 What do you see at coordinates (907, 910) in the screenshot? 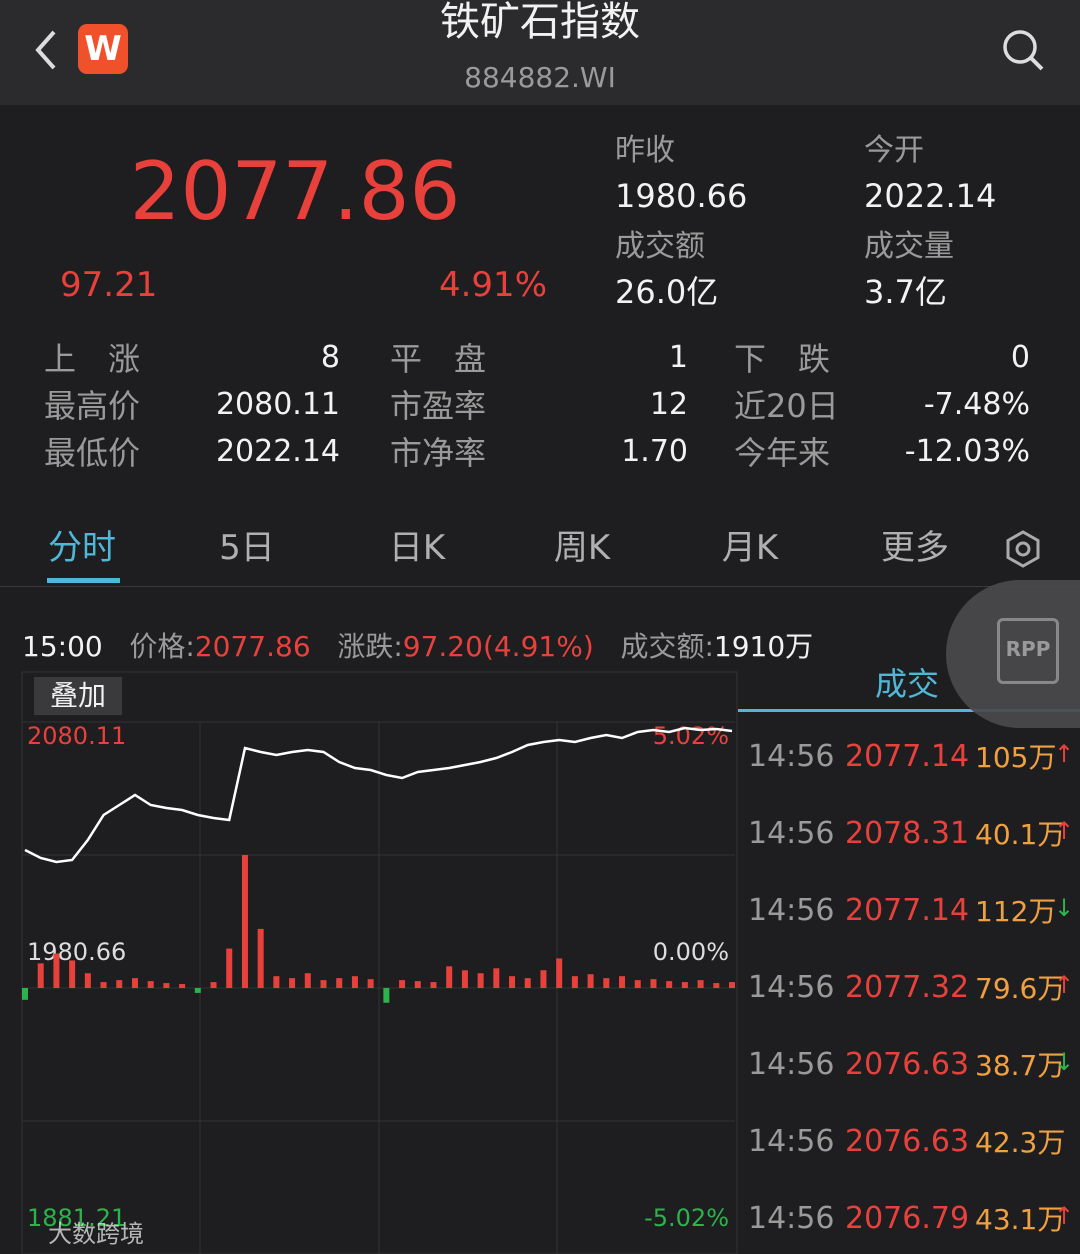
I see `trade-price: 2077.14` at bounding box center [907, 910].